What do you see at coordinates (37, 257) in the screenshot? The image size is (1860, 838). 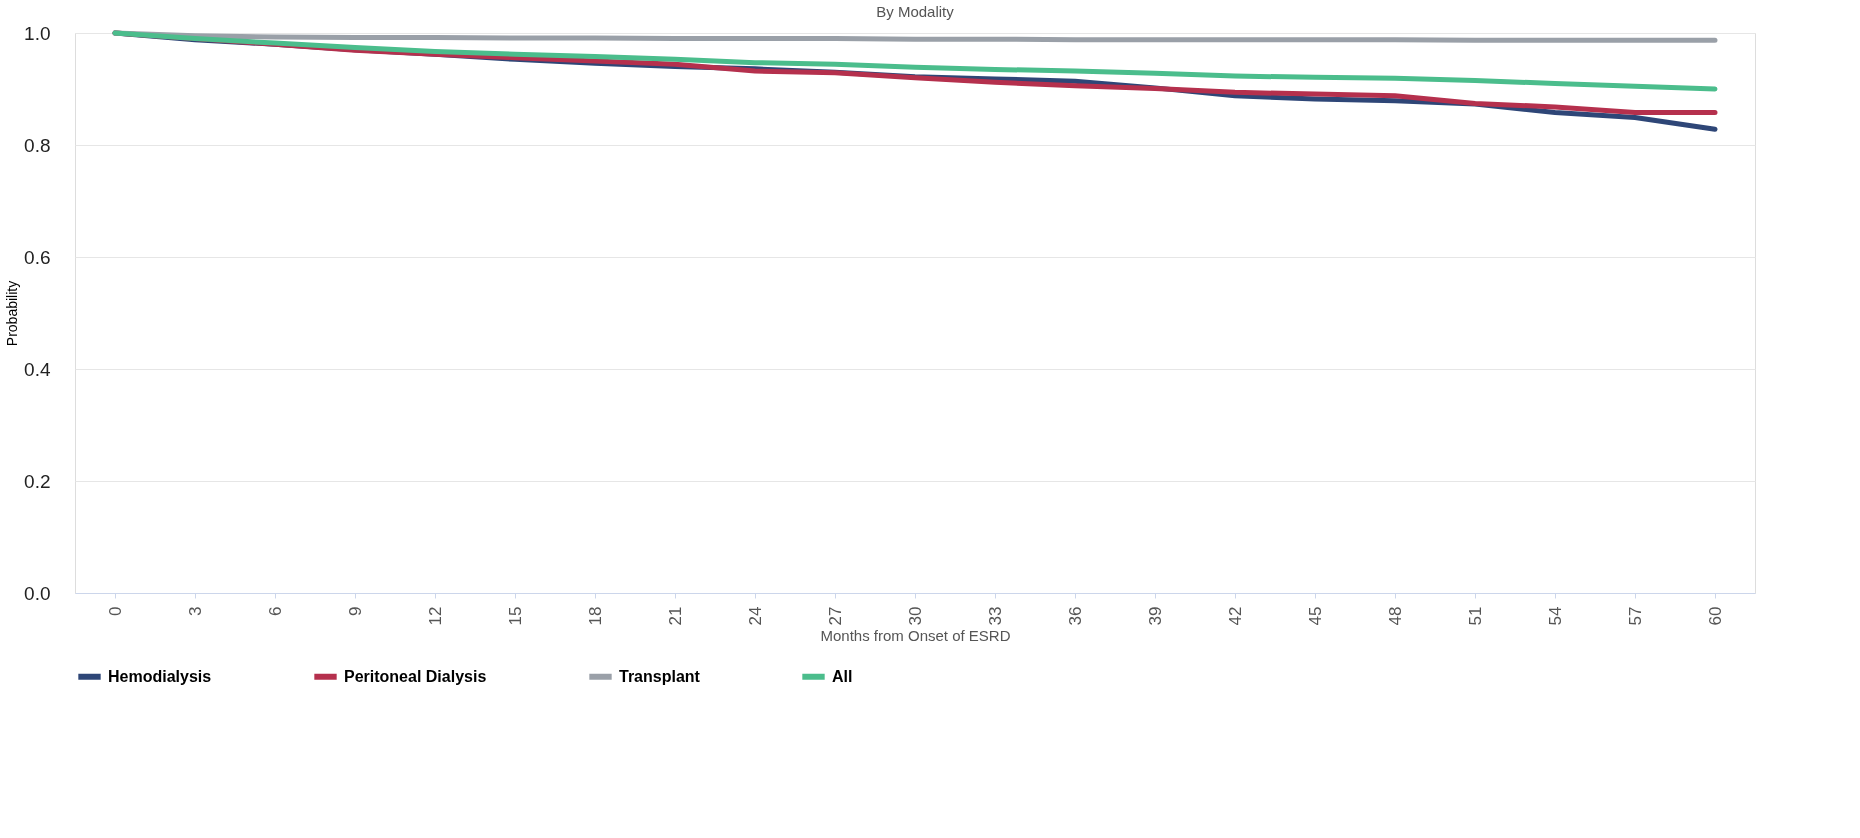 I see `y-tick-label: 0.6` at bounding box center [37, 257].